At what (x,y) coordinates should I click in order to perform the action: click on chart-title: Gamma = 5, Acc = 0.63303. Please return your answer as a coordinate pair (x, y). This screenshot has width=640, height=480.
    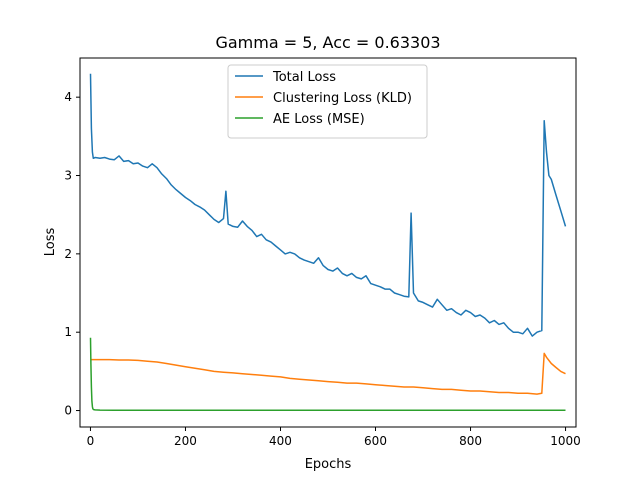
    Looking at the image, I should click on (327, 42).